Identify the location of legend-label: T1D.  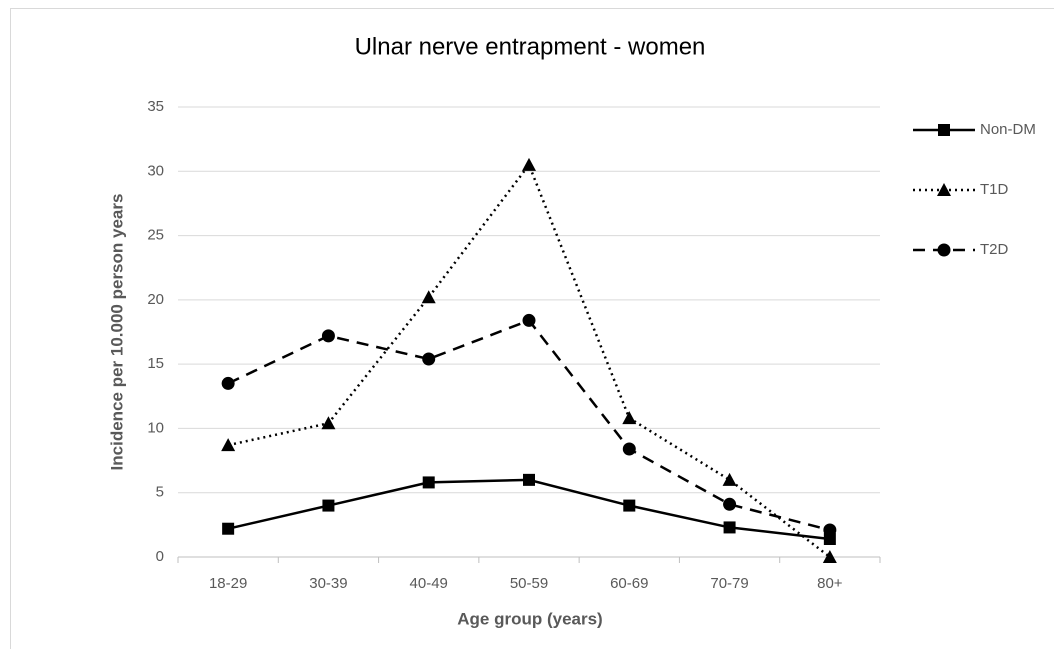
(994, 189).